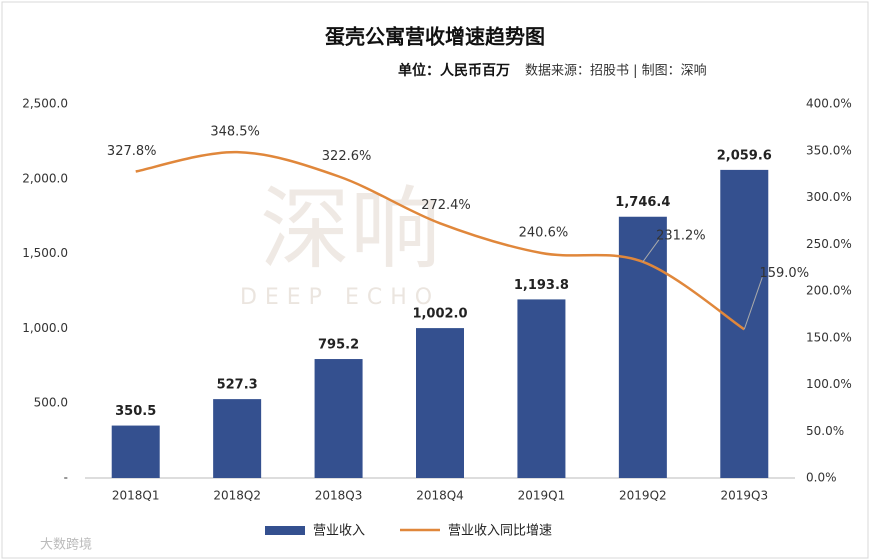 The width and height of the screenshot is (870, 560). I want to click on y-tick-label: -, so click(66, 478).